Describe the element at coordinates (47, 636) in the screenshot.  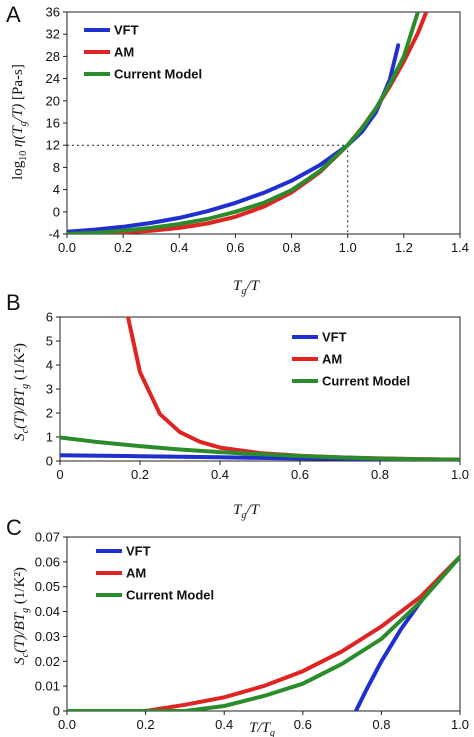
I see `y-tick-label: 0.03` at that location.